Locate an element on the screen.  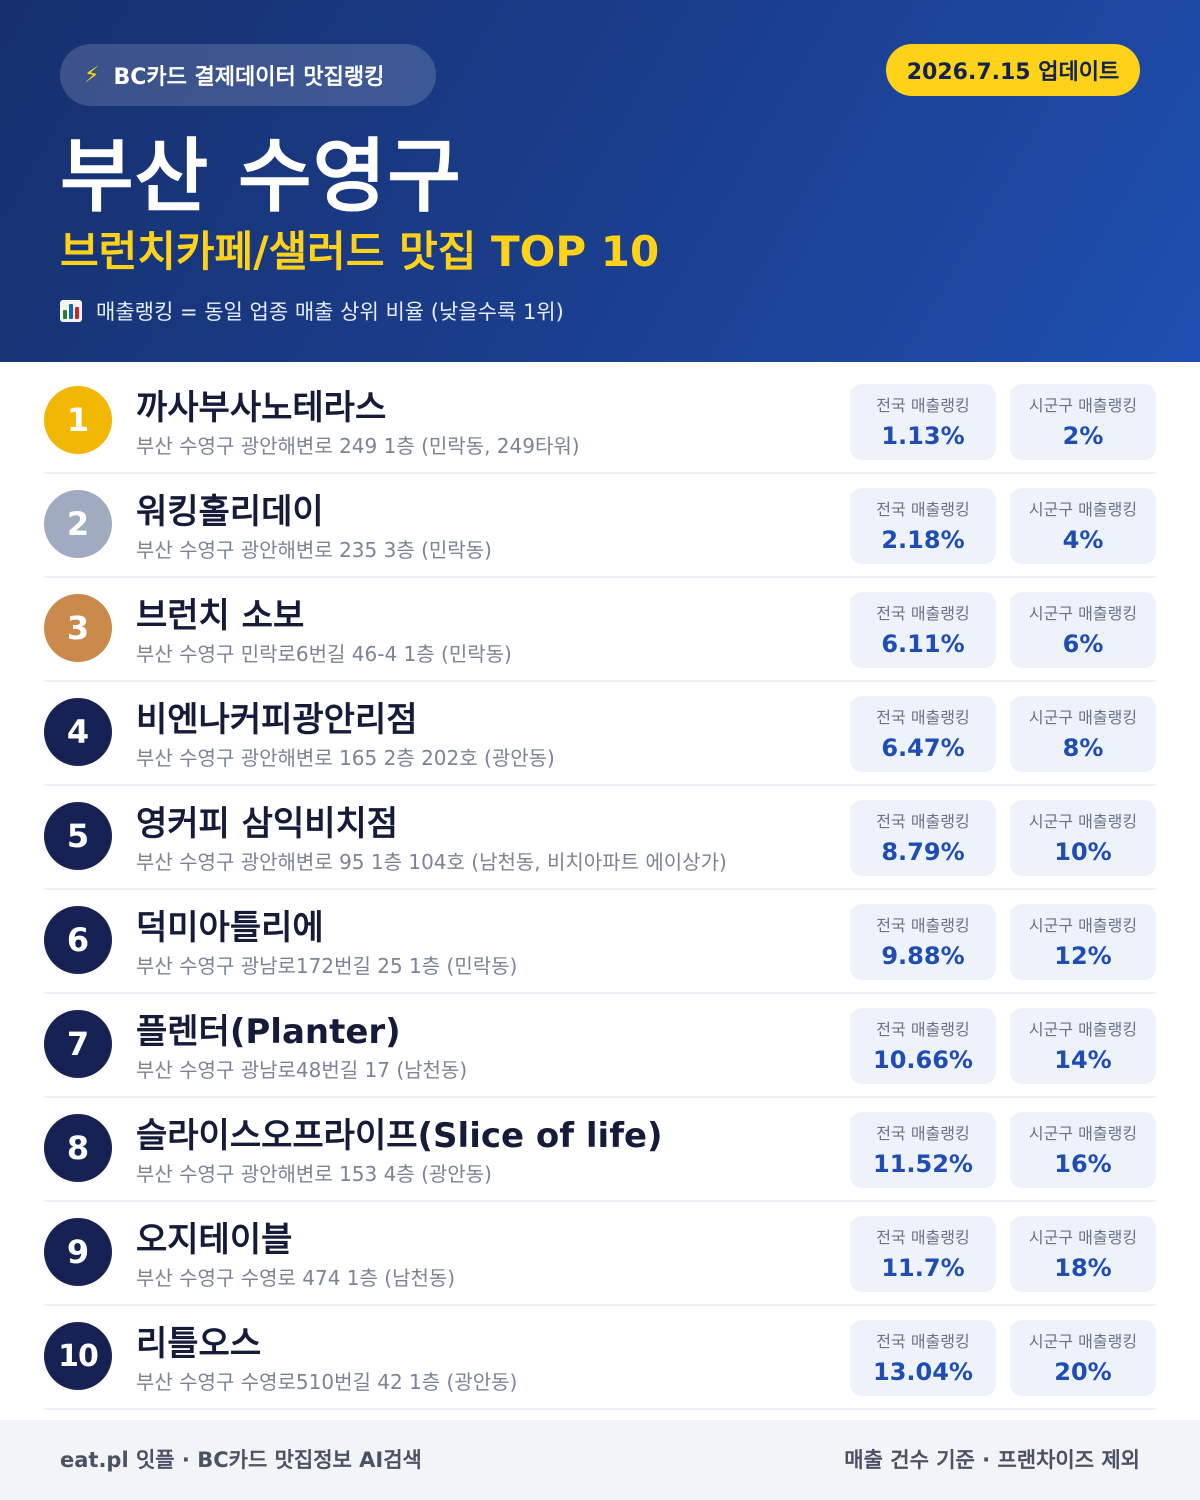
district-ranking-card: 시군구 매출랭킹 18% is located at coordinates (1083, 1254).